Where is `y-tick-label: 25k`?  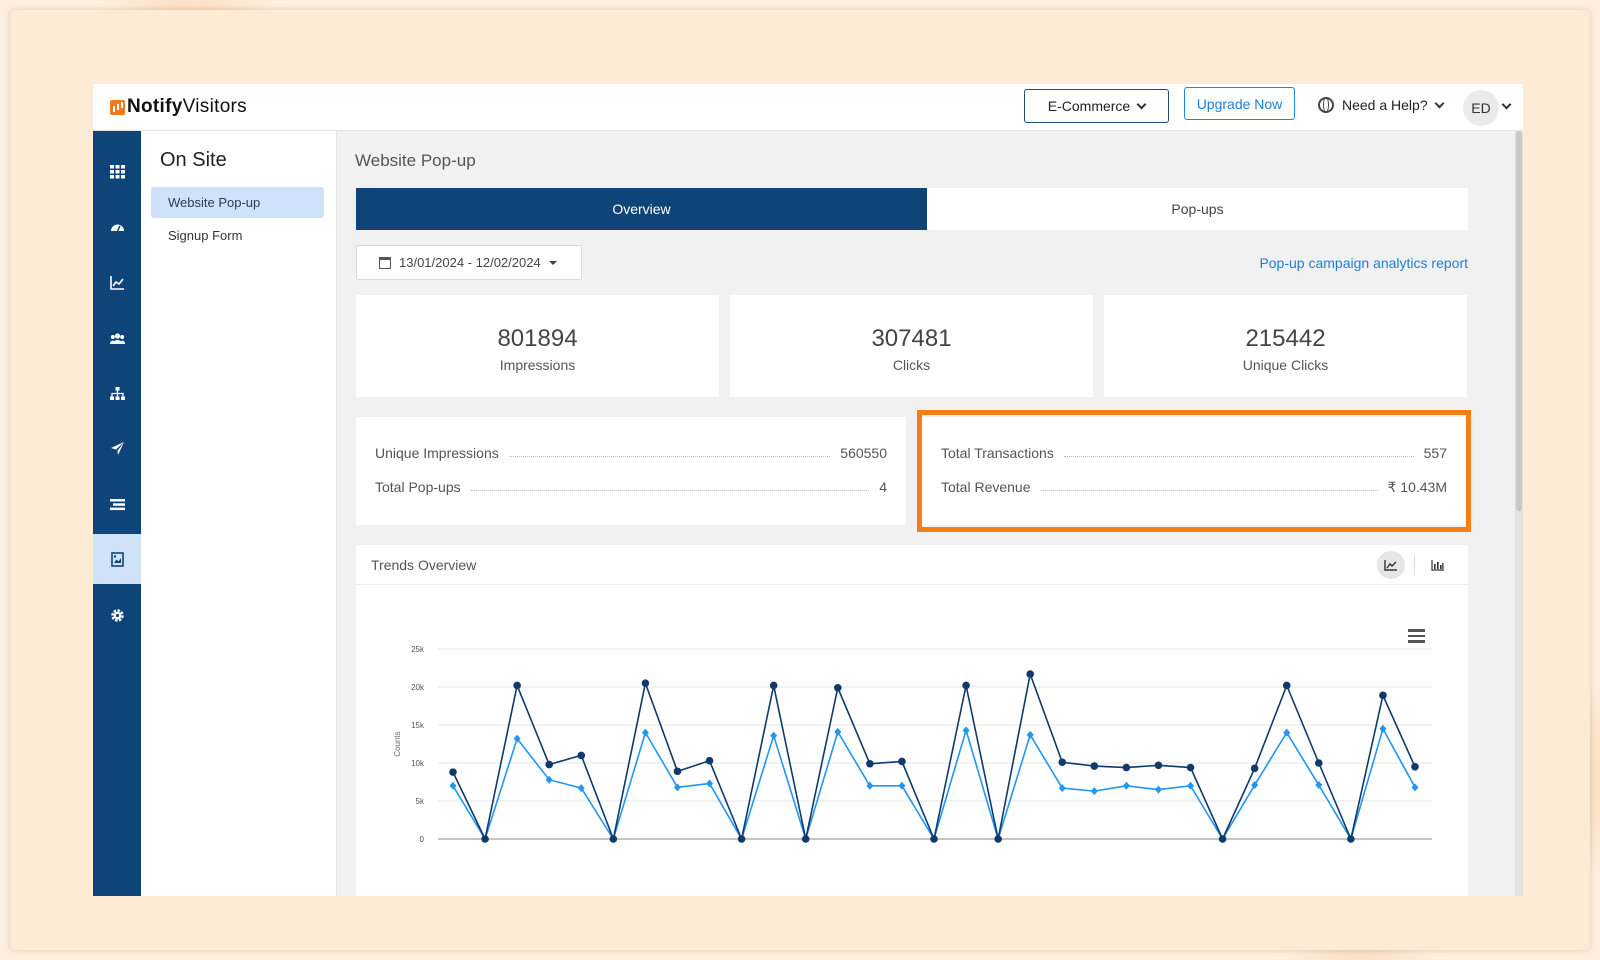
y-tick-label: 25k is located at coordinates (418, 649).